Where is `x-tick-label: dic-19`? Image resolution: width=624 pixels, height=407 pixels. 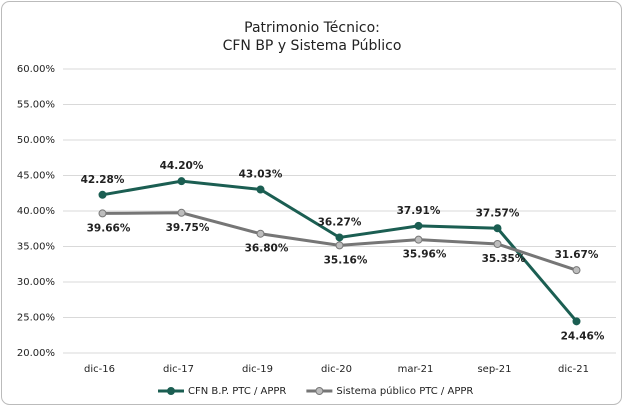
x-tick-label: dic-19 is located at coordinates (257, 369).